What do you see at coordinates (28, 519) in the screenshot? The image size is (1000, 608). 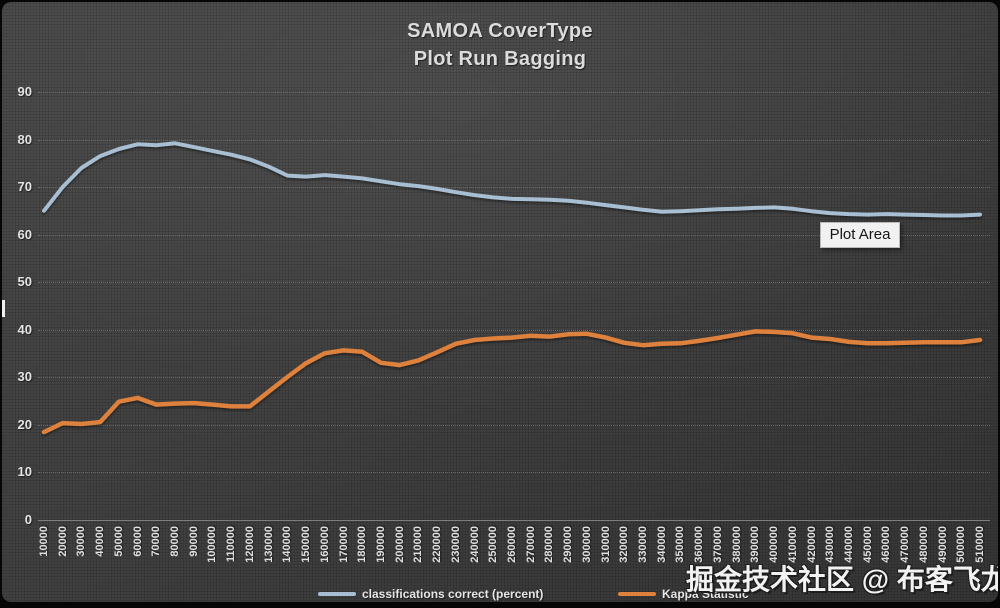 I see `y-axis-label-0: 0` at bounding box center [28, 519].